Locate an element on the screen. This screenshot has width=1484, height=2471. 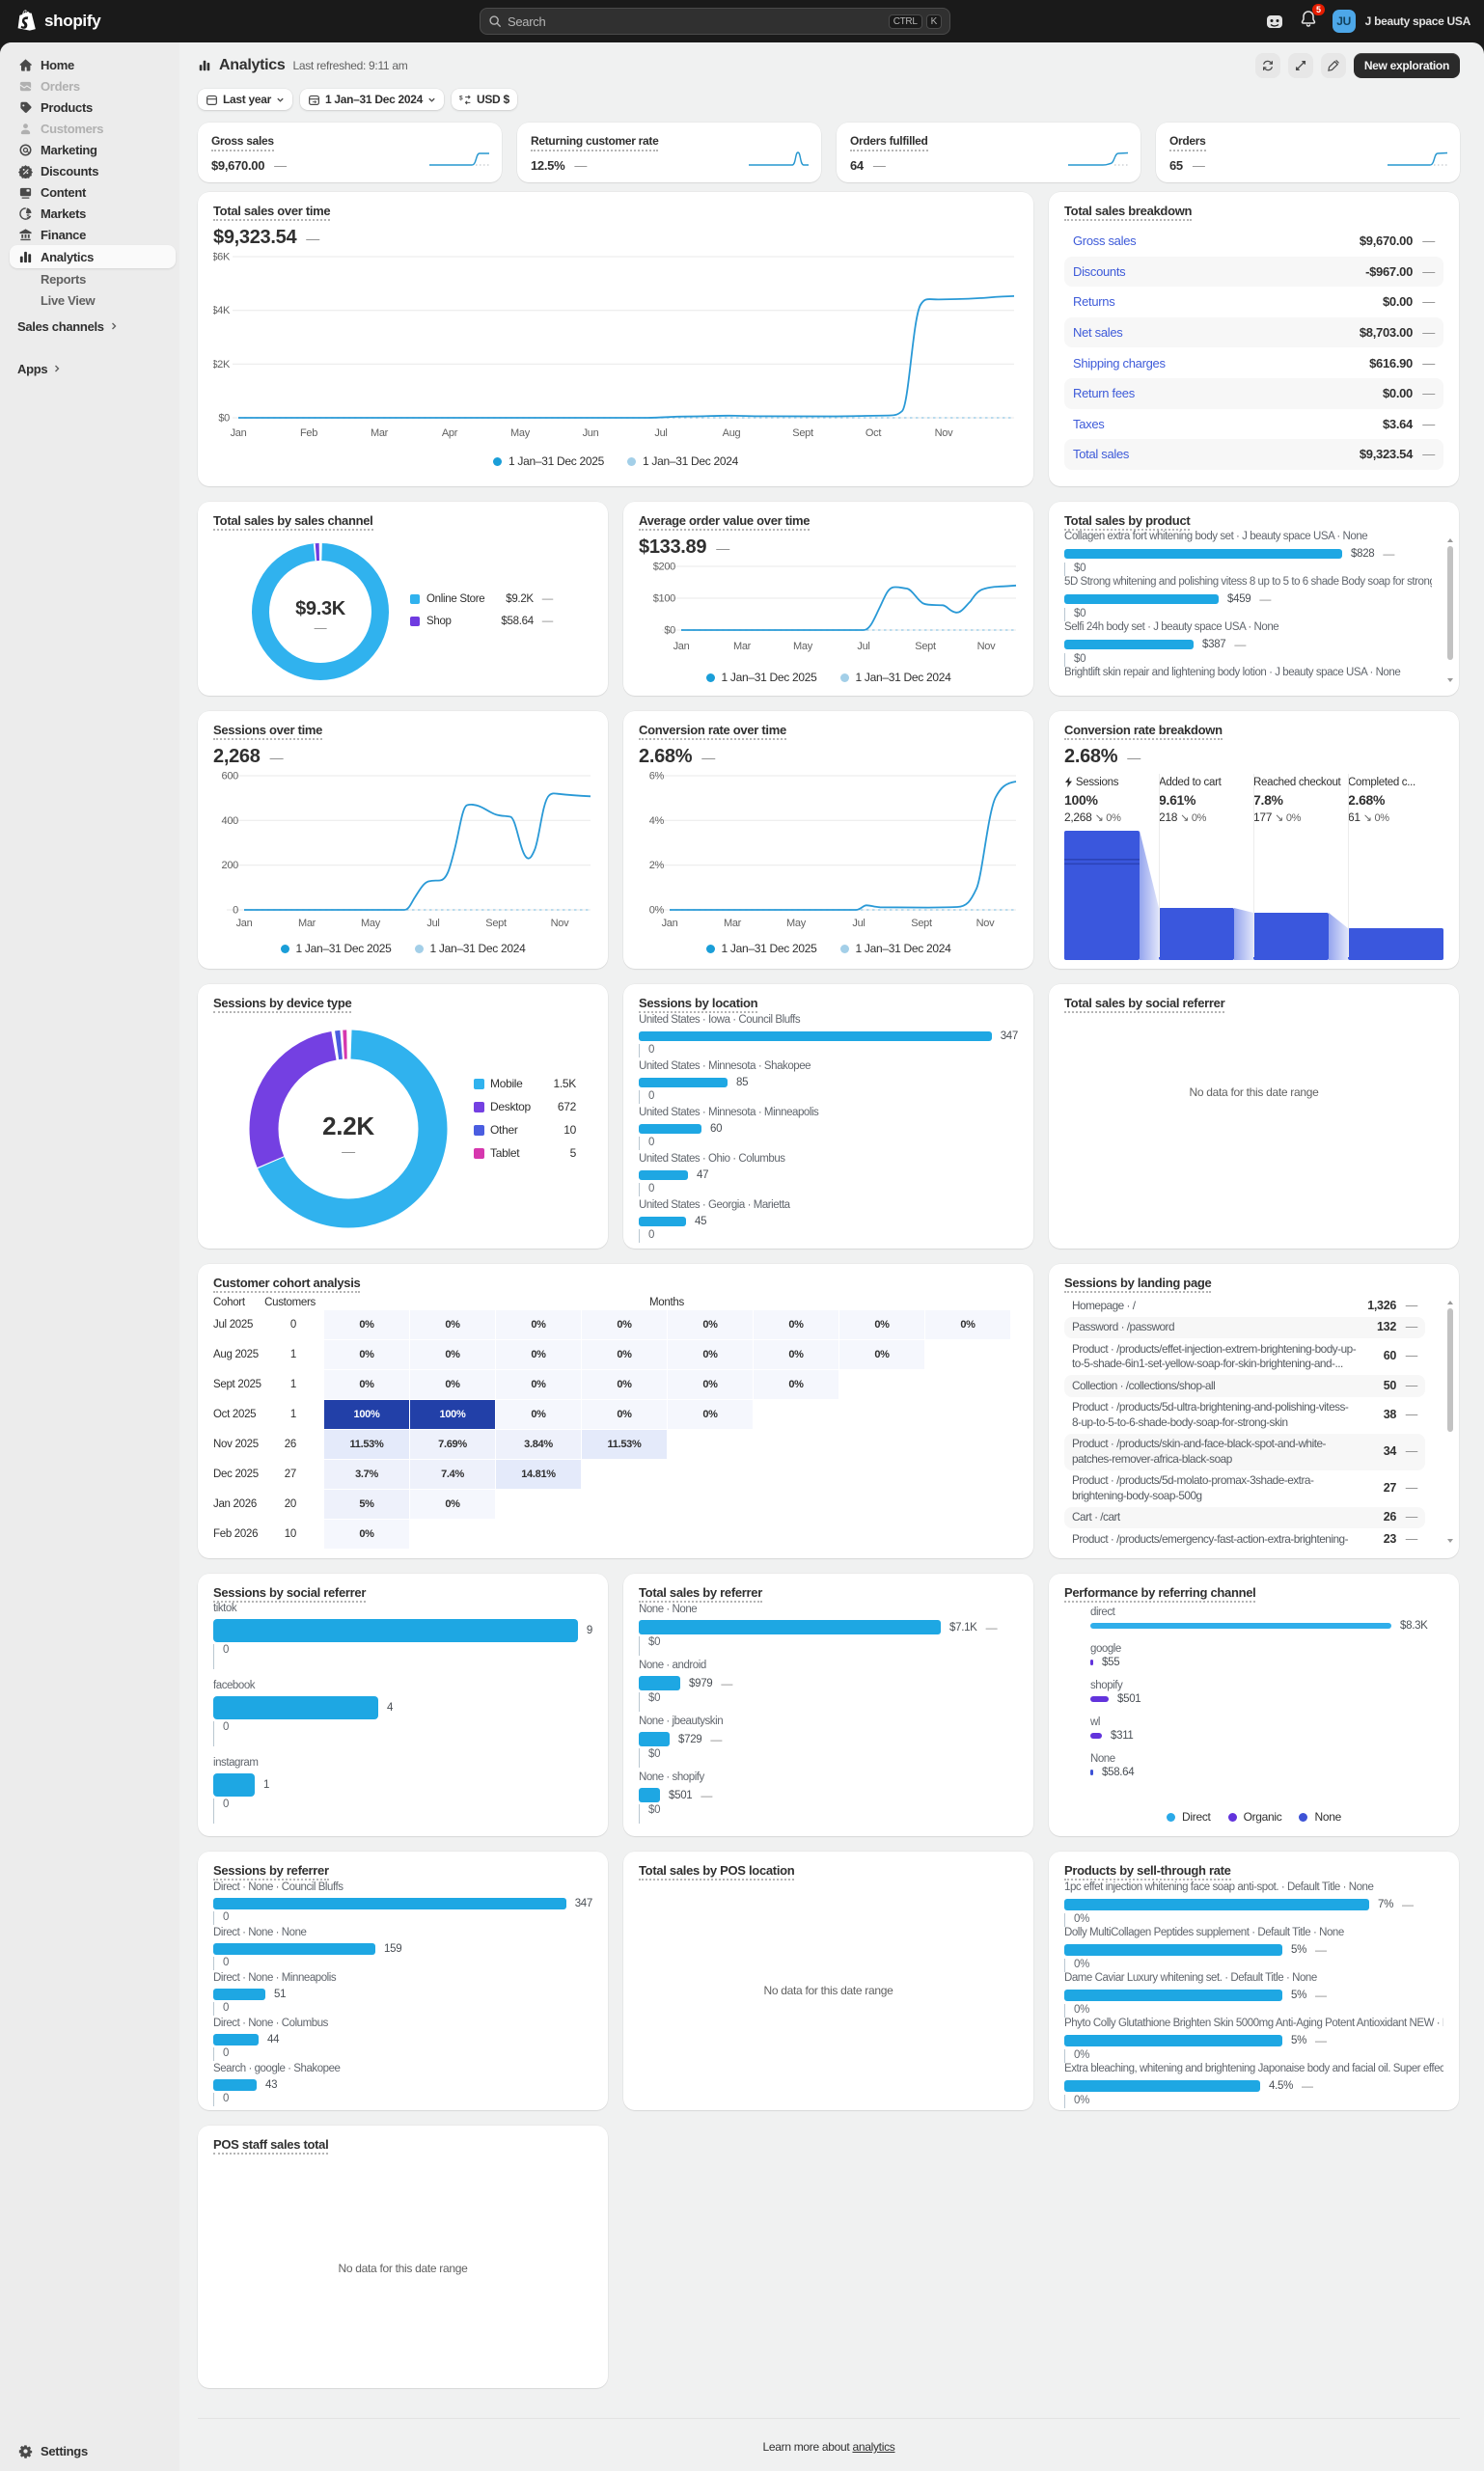
svg-text: 600 is located at coordinates (230, 776).